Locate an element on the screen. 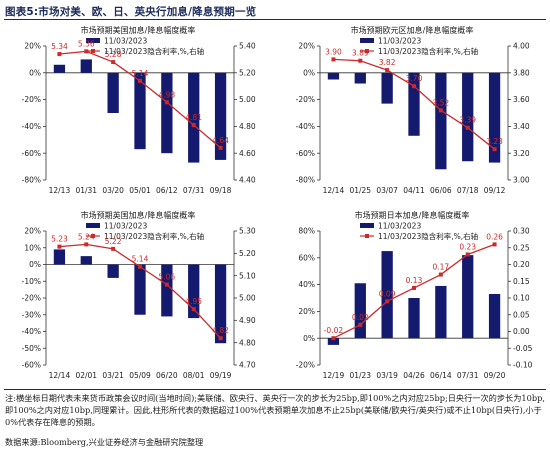 The height and width of the screenshot is (450, 550). rate-data-label: 0.23 is located at coordinates (467, 246).